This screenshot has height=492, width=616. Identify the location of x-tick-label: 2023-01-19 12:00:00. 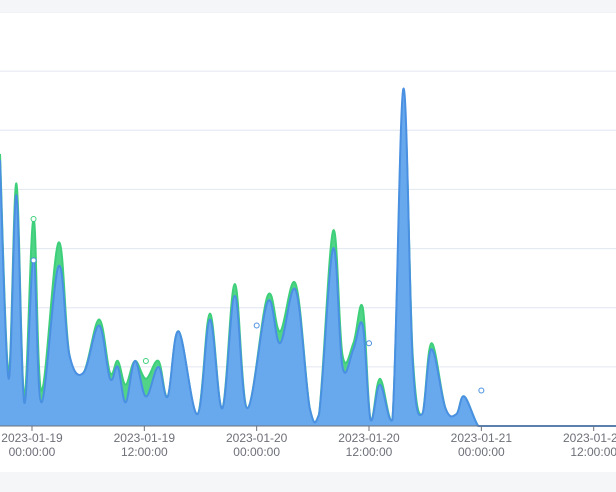
(145, 445).